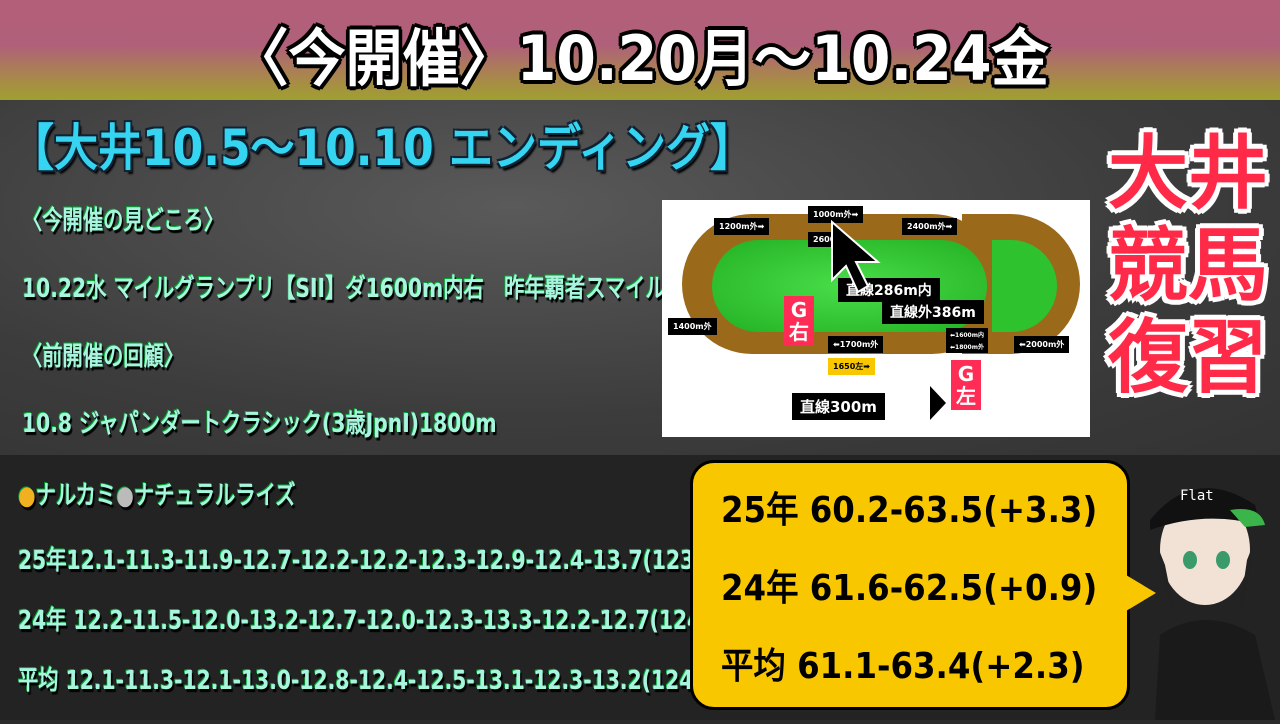 This screenshot has height=724, width=1280. Describe the element at coordinates (1188, 173) in the screenshot. I see `side-title-1: 大井` at that location.